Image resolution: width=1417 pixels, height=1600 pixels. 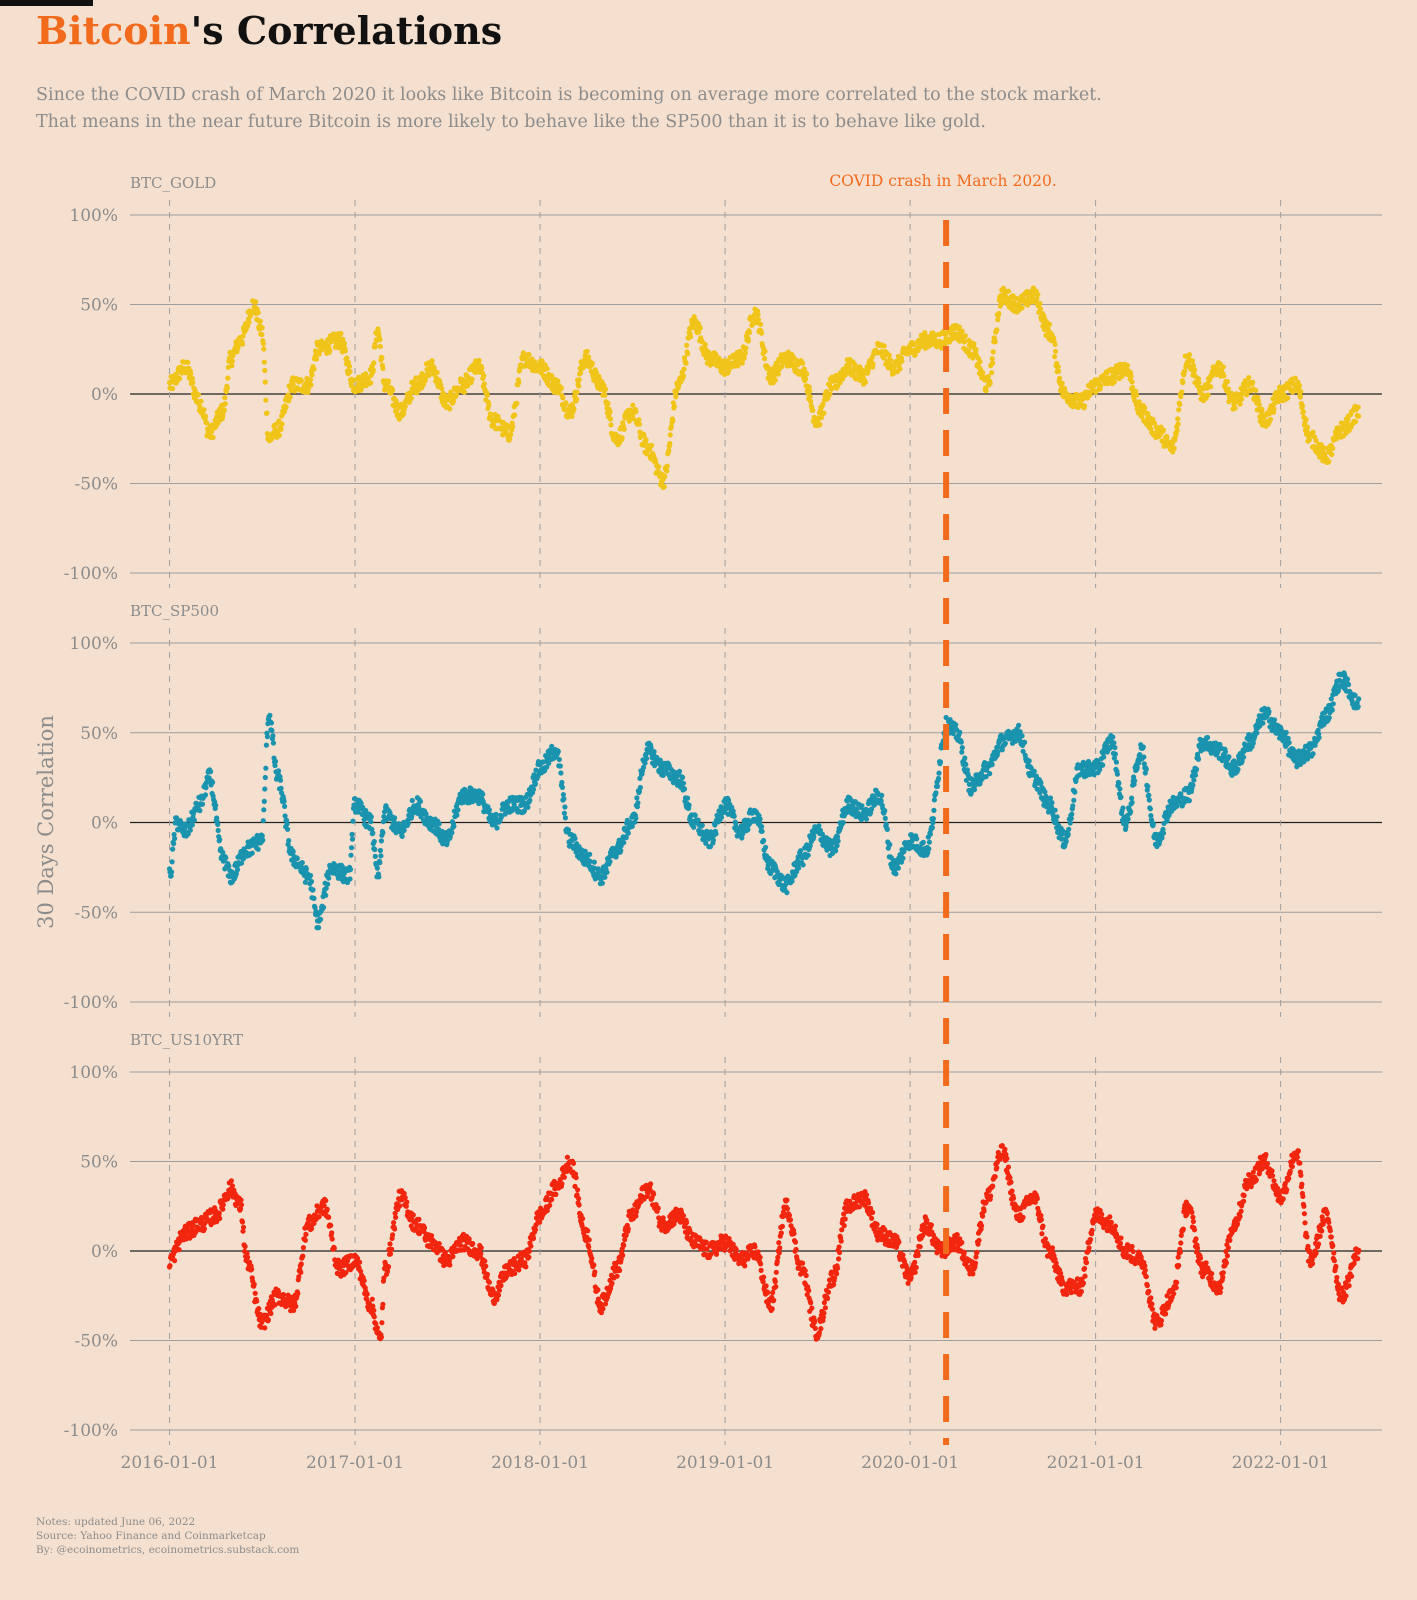 What do you see at coordinates (113, 30) in the screenshot?
I see `title-accent: Bitcoin` at bounding box center [113, 30].